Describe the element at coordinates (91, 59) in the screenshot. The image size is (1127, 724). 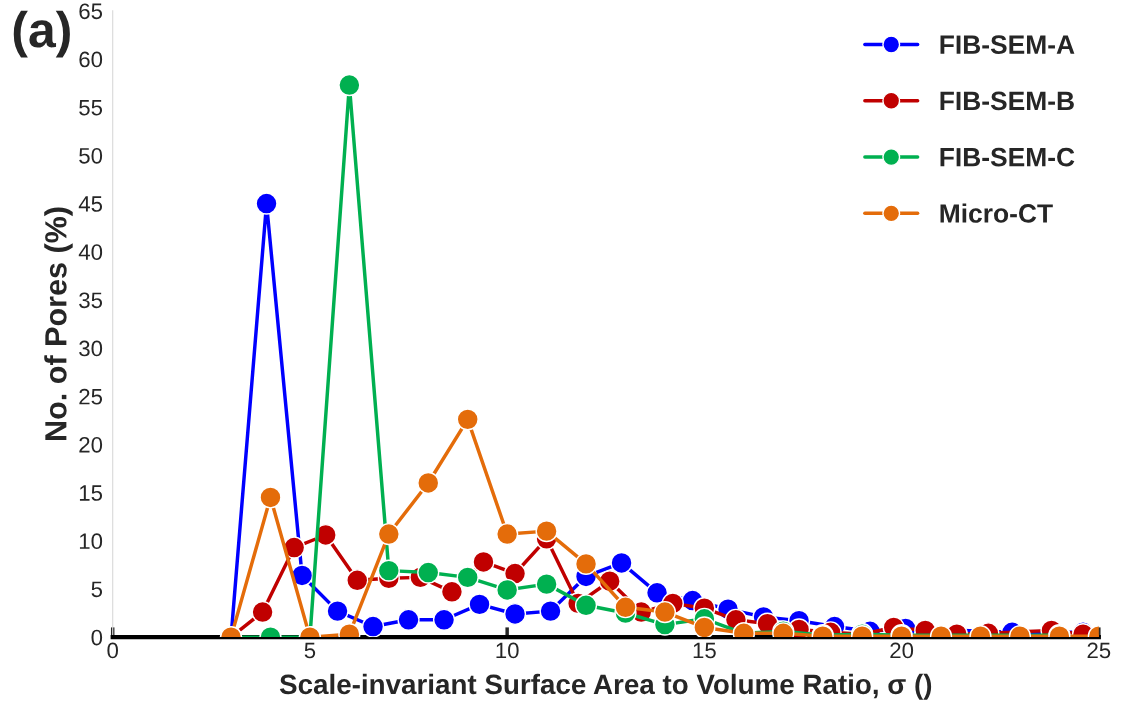
I see `y-tick-label: 60` at that location.